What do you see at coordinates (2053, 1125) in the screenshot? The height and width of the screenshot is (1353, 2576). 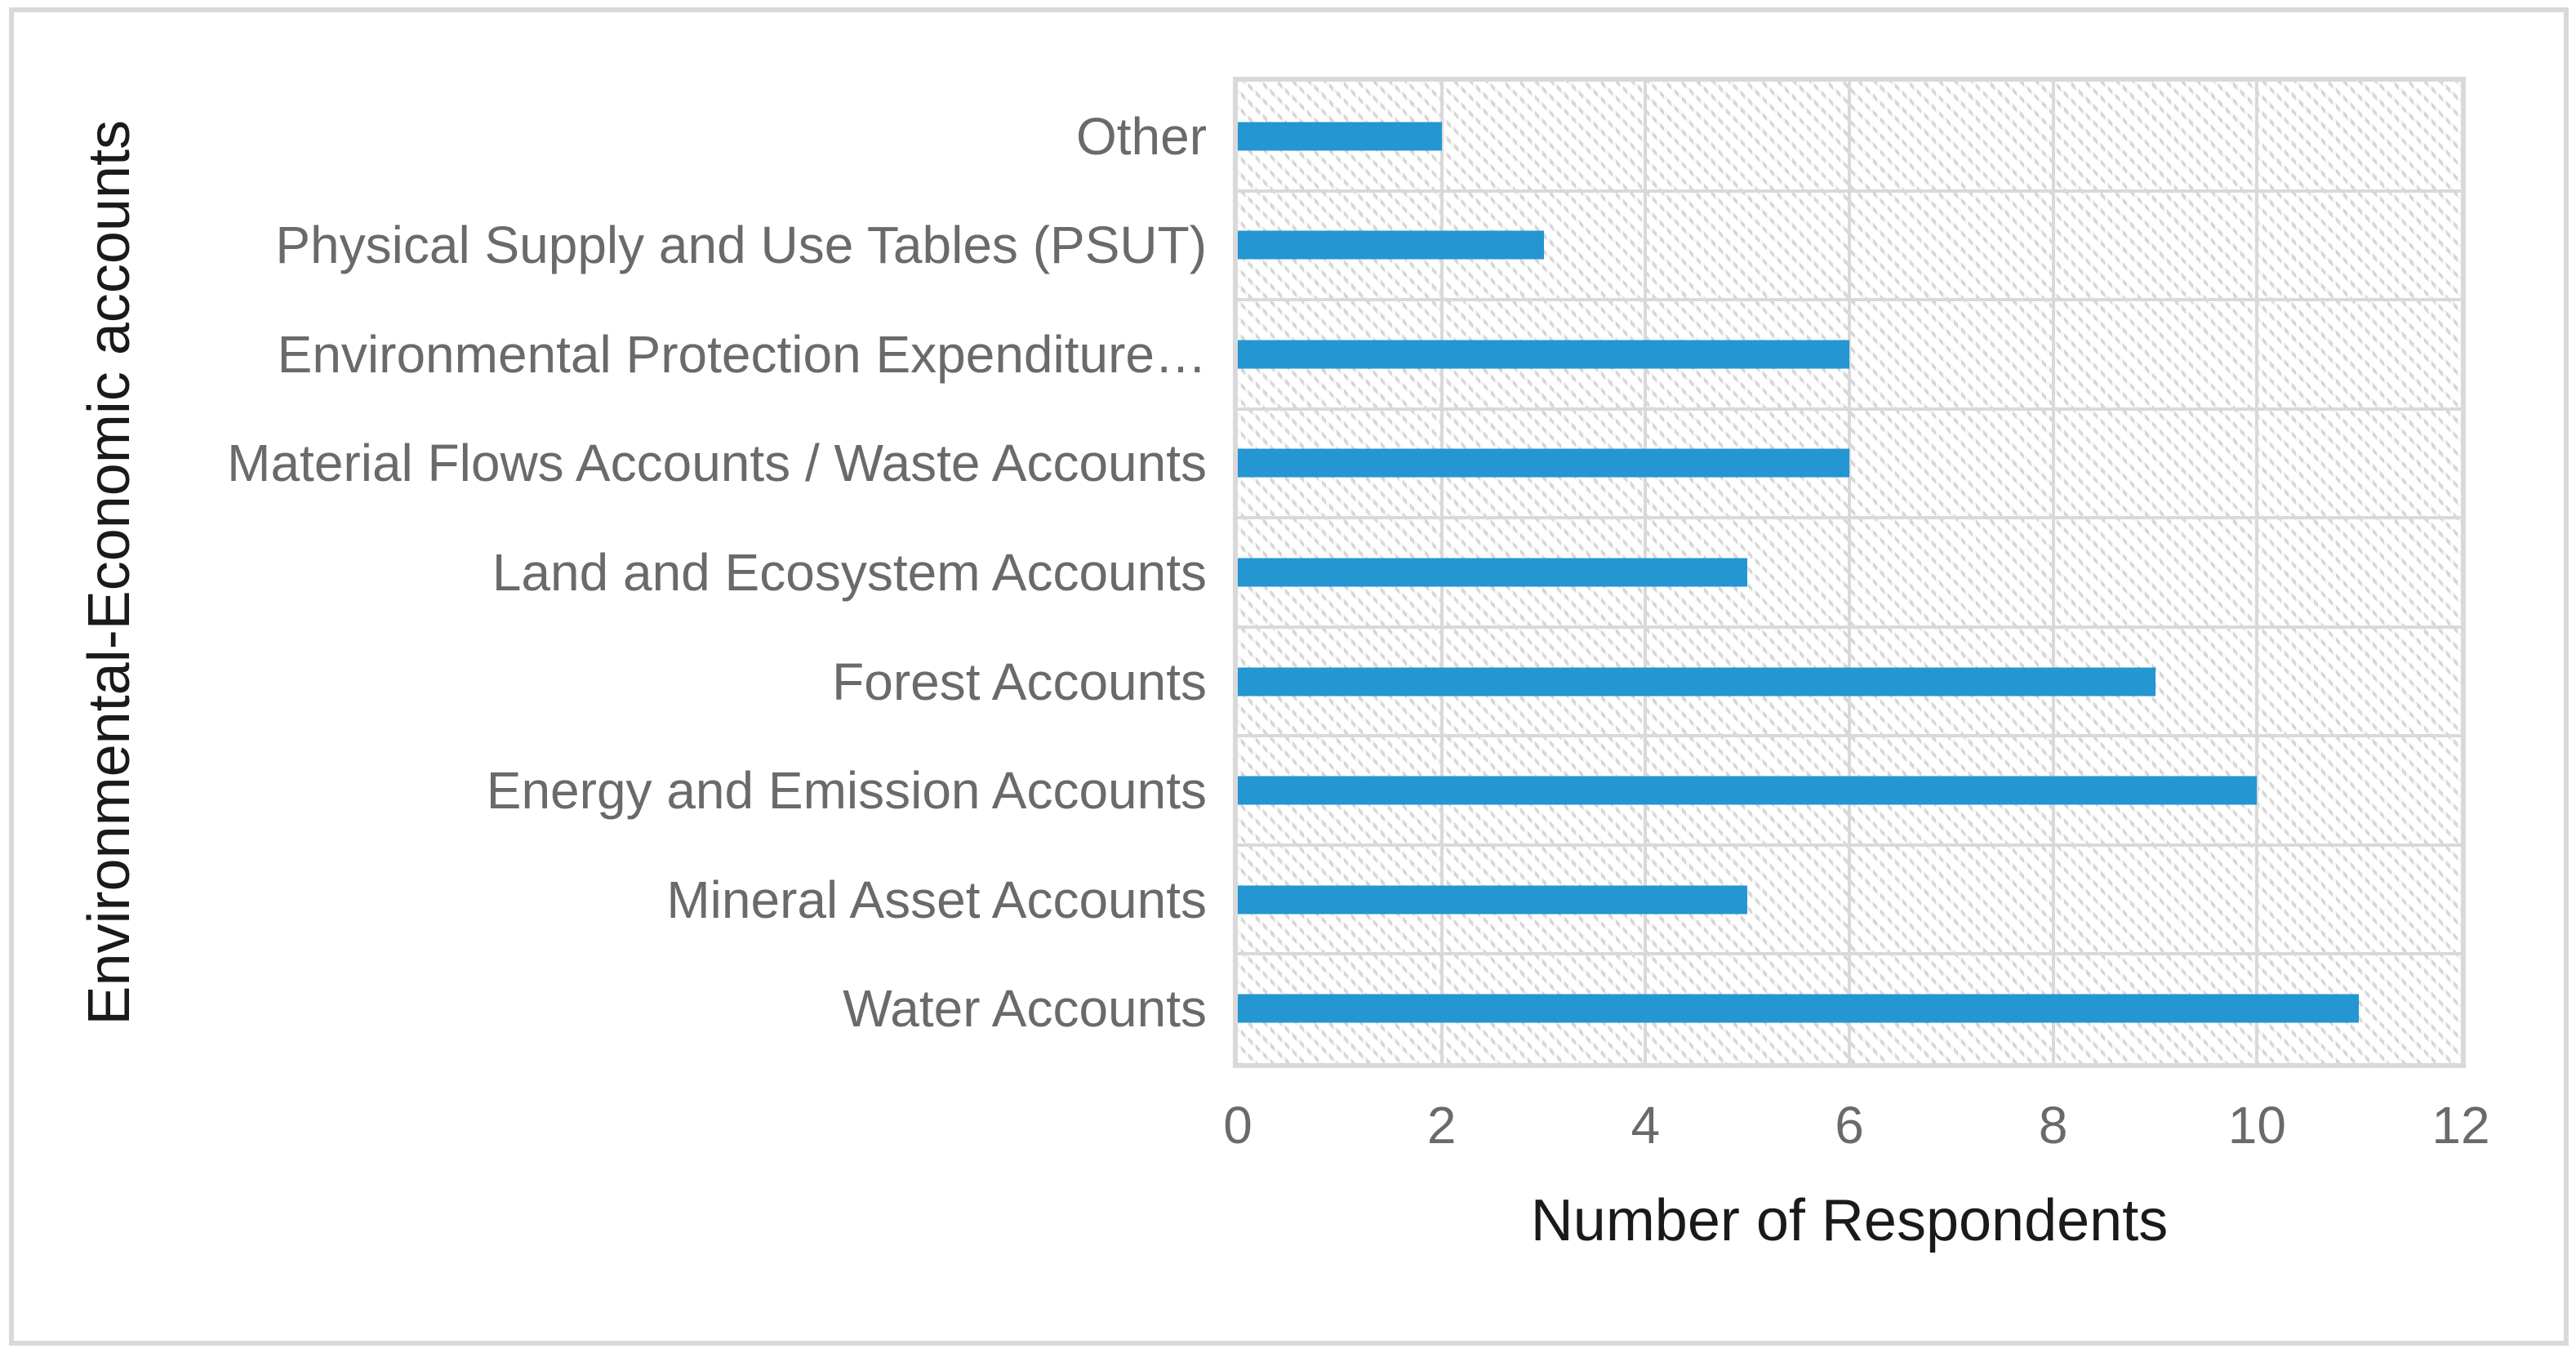 I see `x-tick-label: 8` at bounding box center [2053, 1125].